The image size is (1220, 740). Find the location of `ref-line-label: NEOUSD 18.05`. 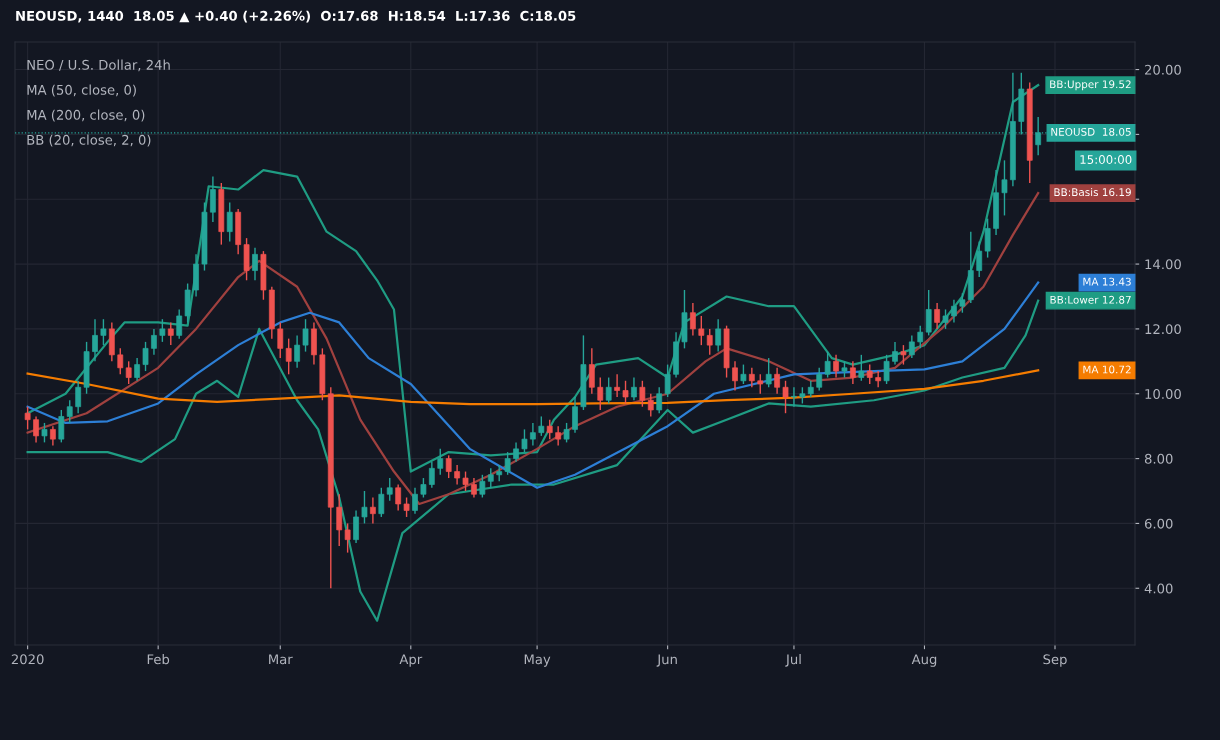

ref-line-label: NEOUSD 18.05 is located at coordinates (1091, 131).